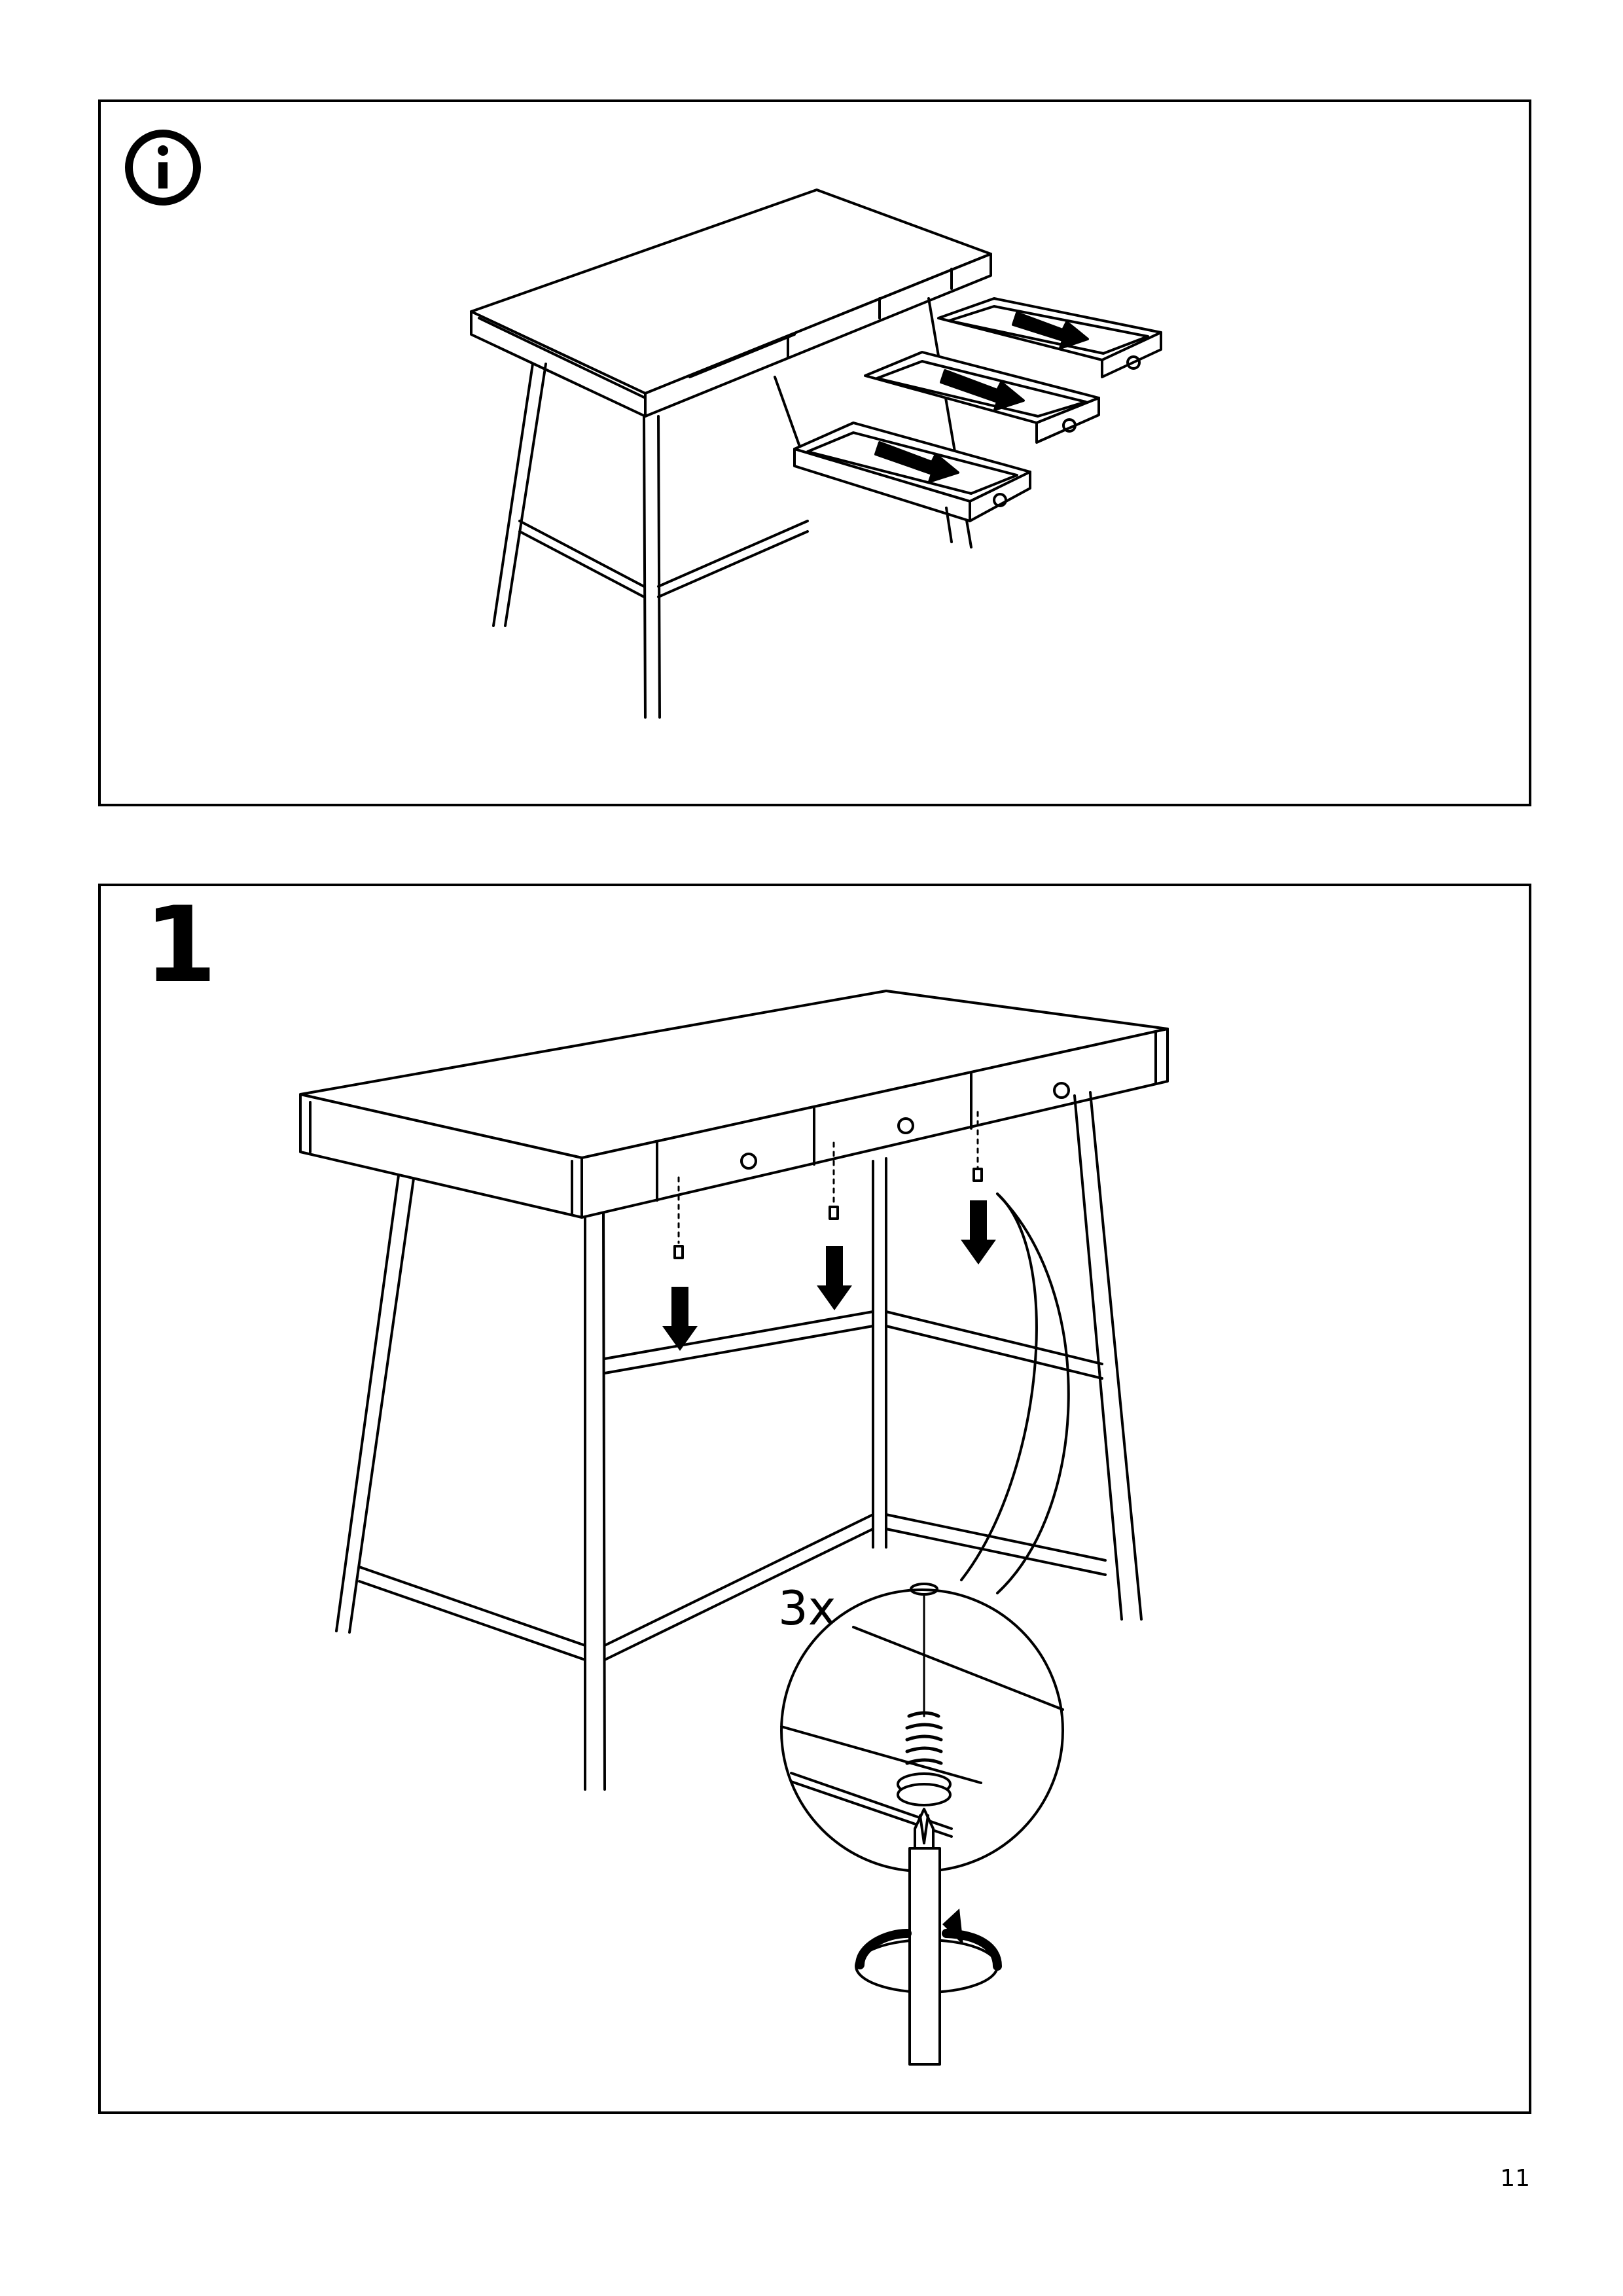 The height and width of the screenshot is (2296, 1623). Describe the element at coordinates (922, 1728) in the screenshot. I see `screw-detail` at that location.